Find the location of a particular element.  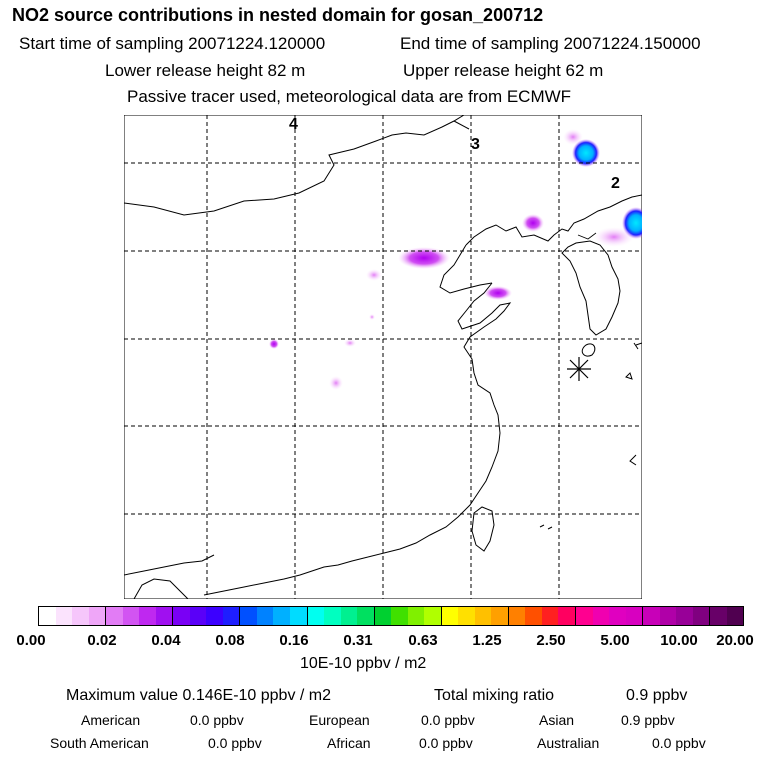

lower-release-label: Lower release height 82 m is located at coordinates (205, 70).